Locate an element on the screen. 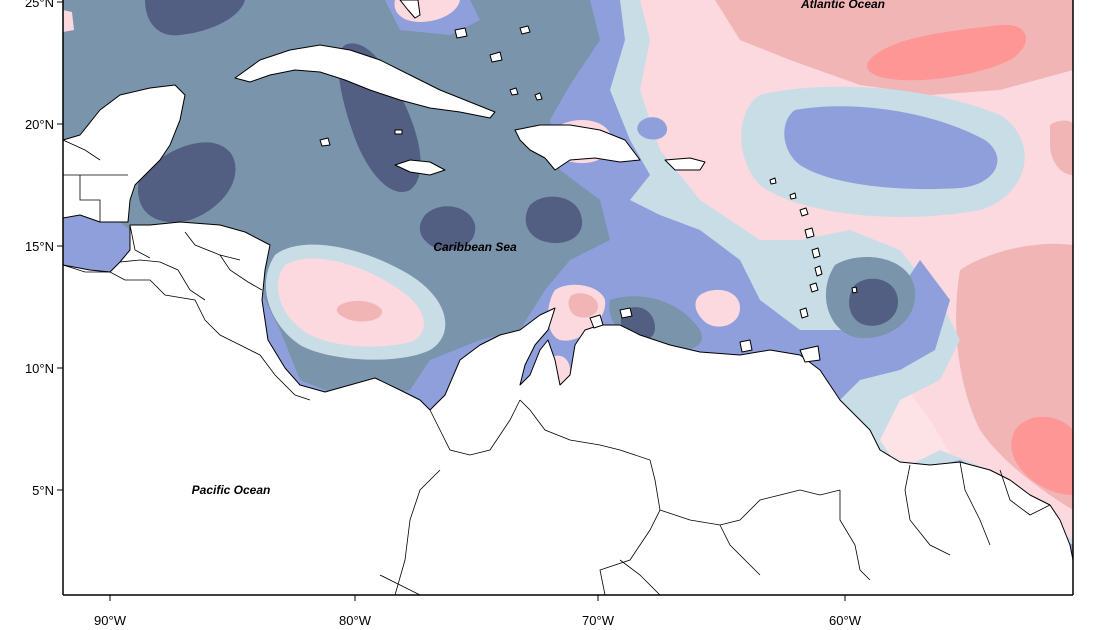  east-positive-edge is located at coordinates (1061, 147).